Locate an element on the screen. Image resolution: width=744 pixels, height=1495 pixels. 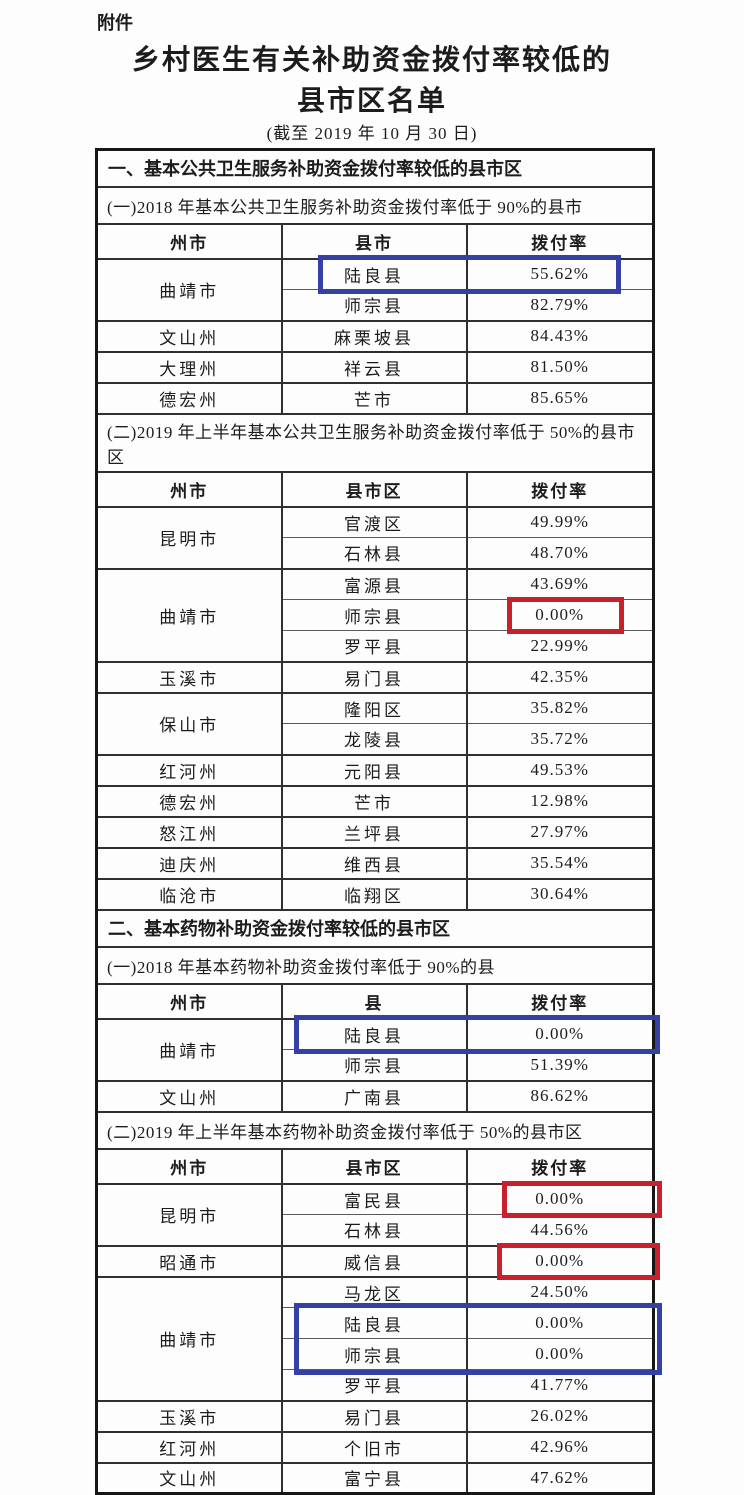
table-row: 石林县 44.56% is located at coordinates (376, 1230).